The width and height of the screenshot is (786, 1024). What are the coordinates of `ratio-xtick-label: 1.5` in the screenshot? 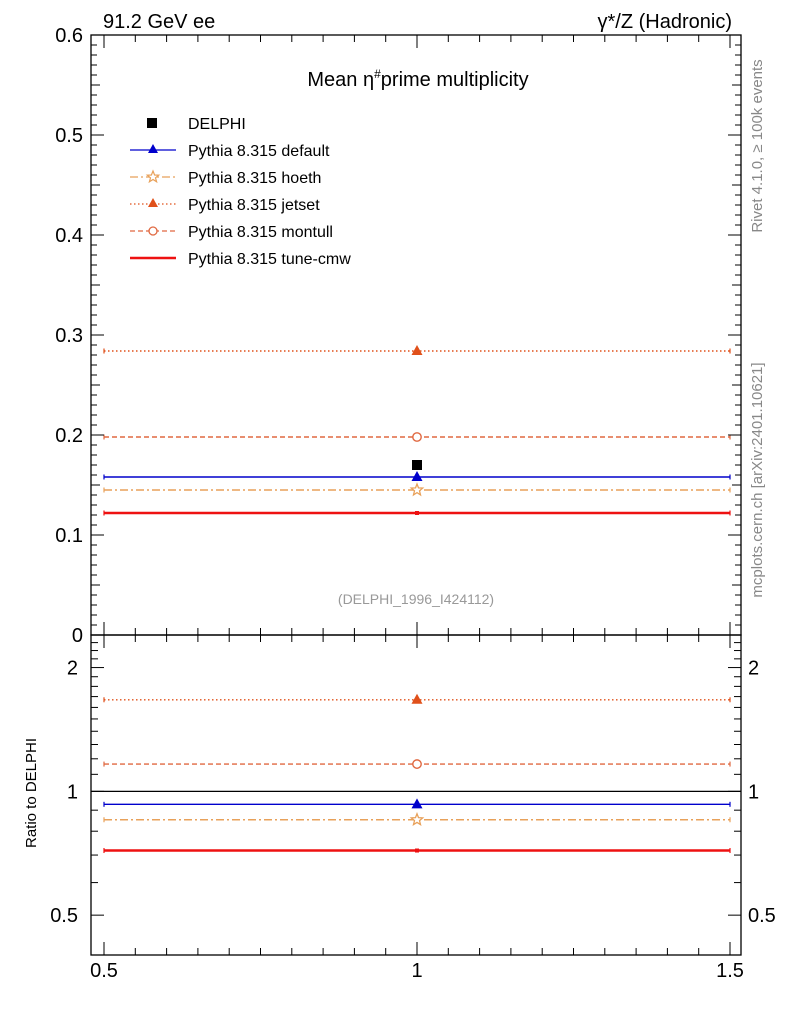 It's located at (730, 971).